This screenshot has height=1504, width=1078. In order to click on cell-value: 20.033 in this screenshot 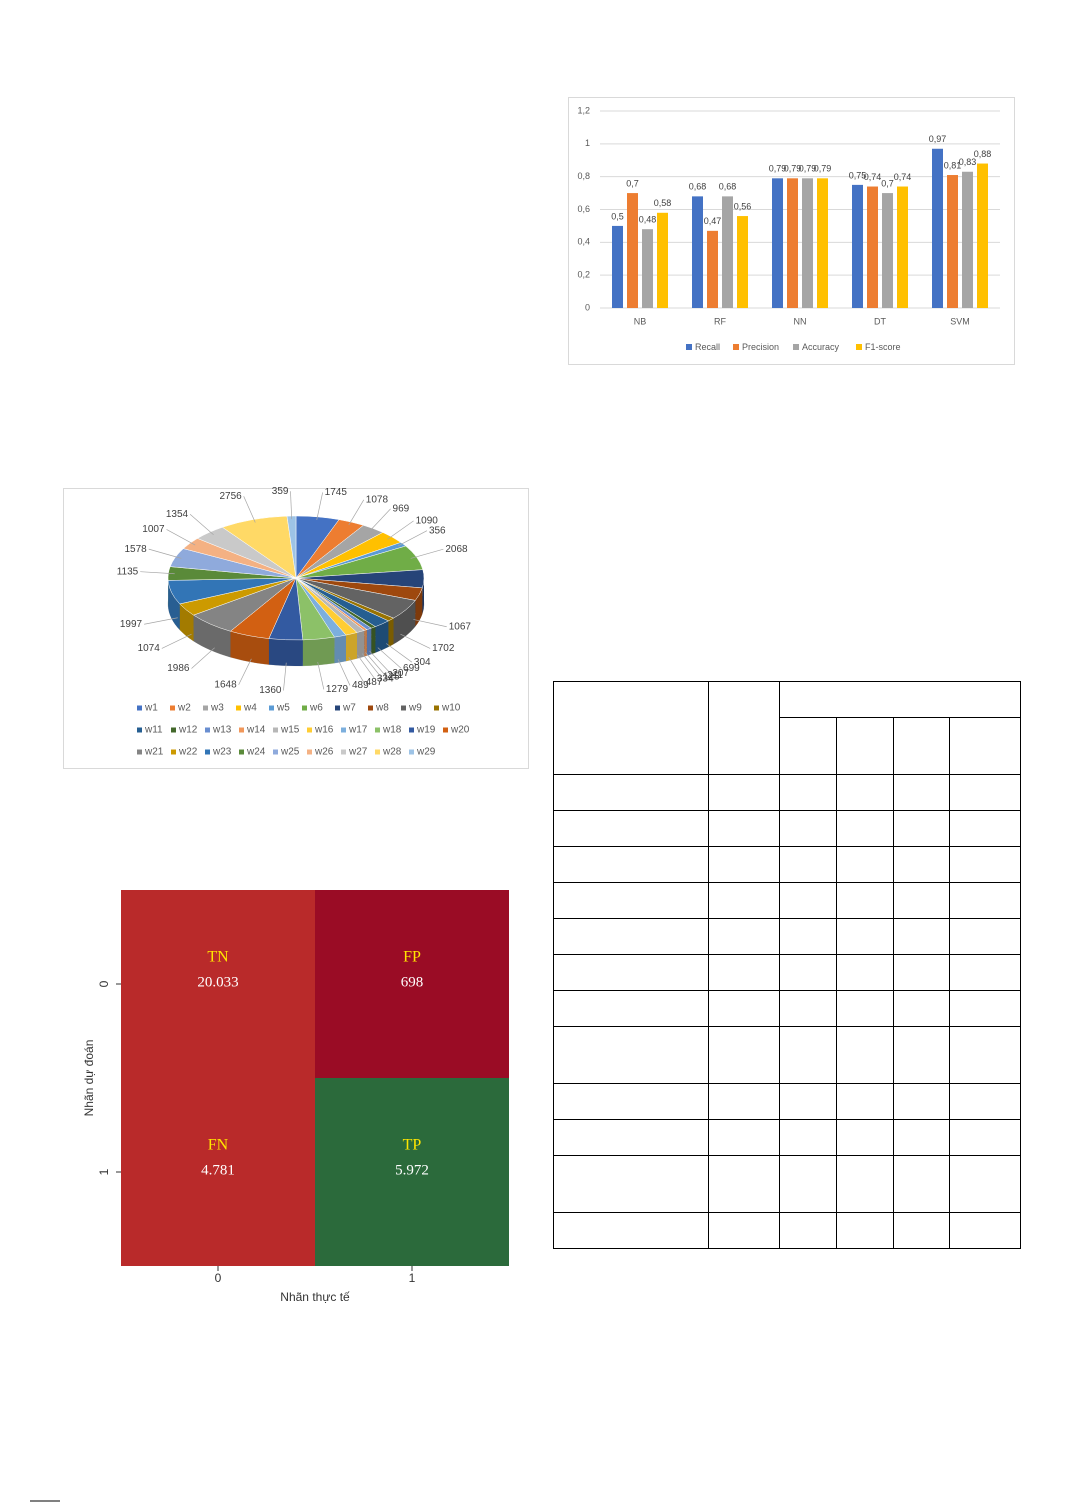, I will do `click(217, 982)`.